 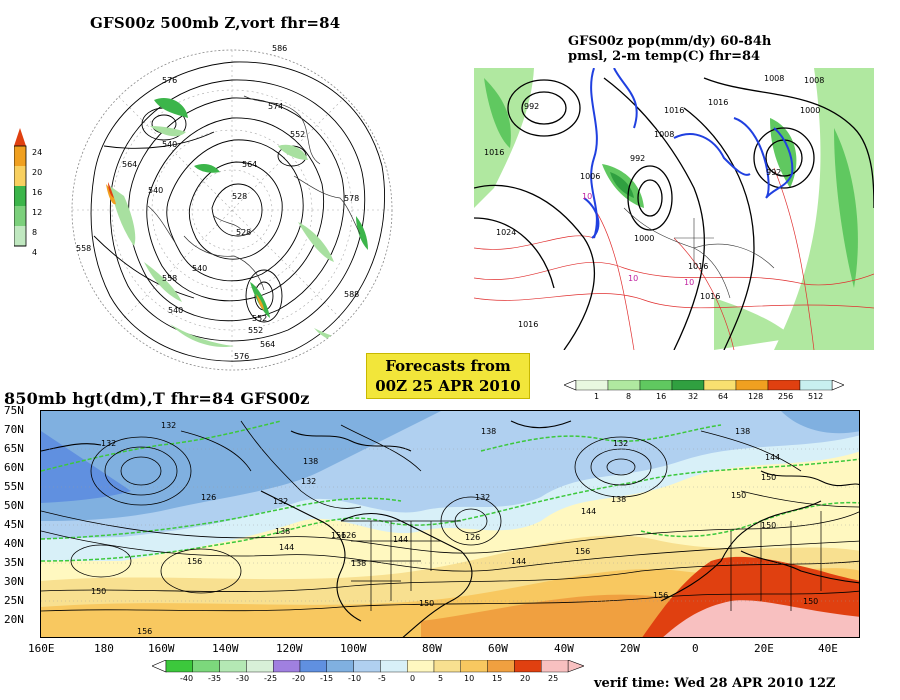 I want to click on pop-colorbar-graphic, so click(x=704, y=385).